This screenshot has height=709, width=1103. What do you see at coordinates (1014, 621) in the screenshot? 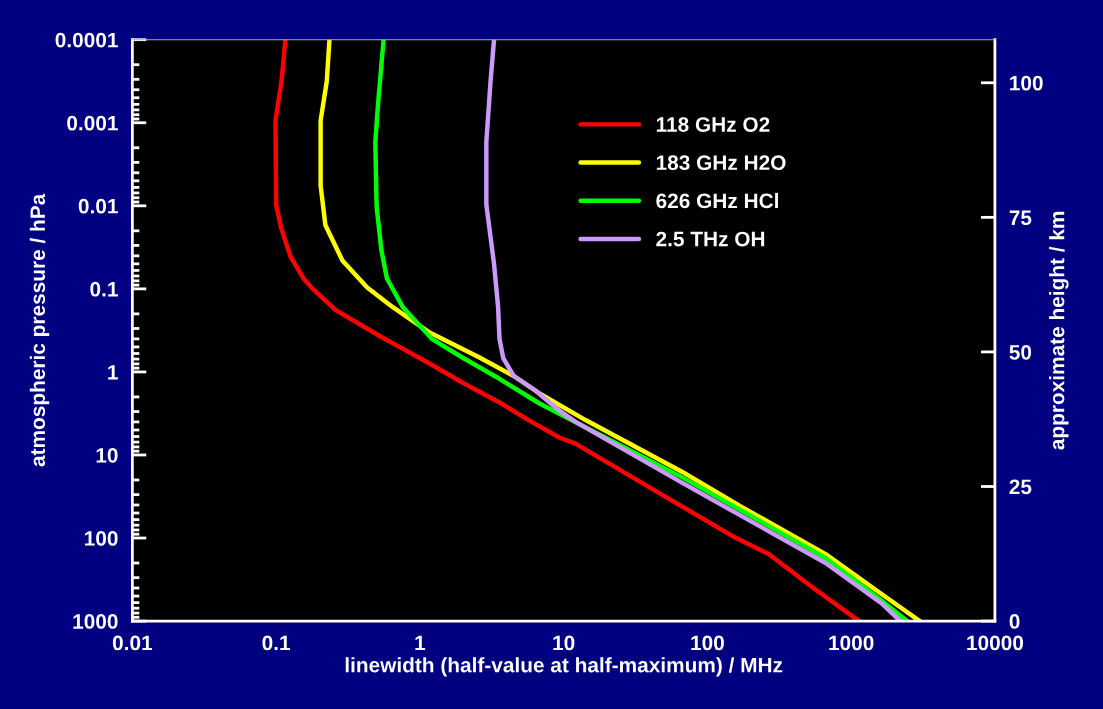
I see `y2-tick-label: 0` at bounding box center [1014, 621].